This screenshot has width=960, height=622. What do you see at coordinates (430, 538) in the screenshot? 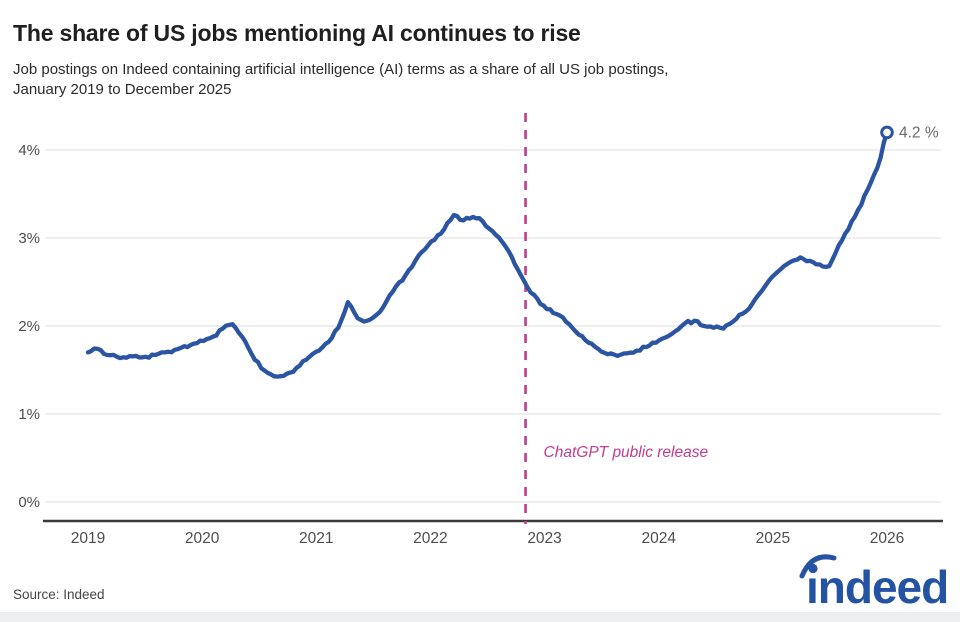
I see `x-axis-tick-label: 2022` at bounding box center [430, 538].